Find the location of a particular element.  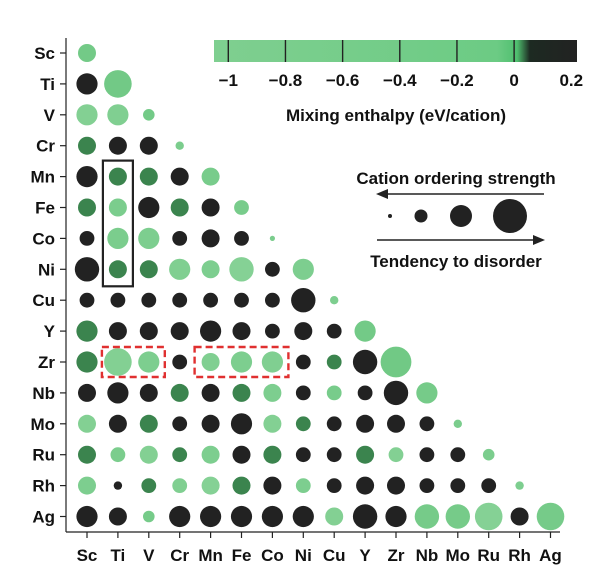

colorbar-gradient is located at coordinates (395, 51).